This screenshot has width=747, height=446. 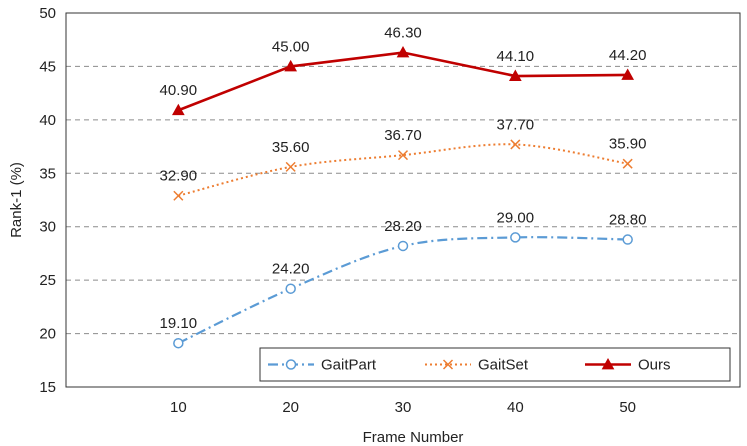 I want to click on x-tick-labels: 10 20 30 40 50, so click(x=403, y=407).